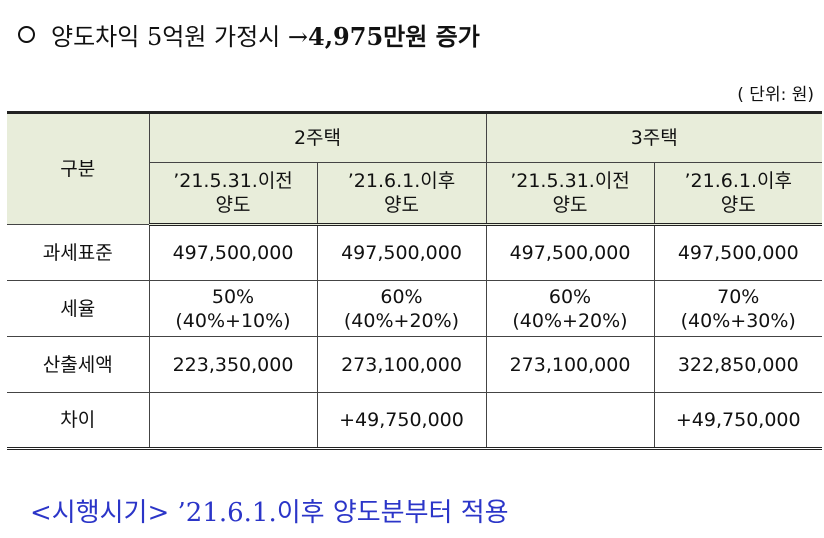 This screenshot has height=538, width=824. What do you see at coordinates (78, 252) in the screenshot?
I see `row-label: 과세표준` at bounding box center [78, 252].